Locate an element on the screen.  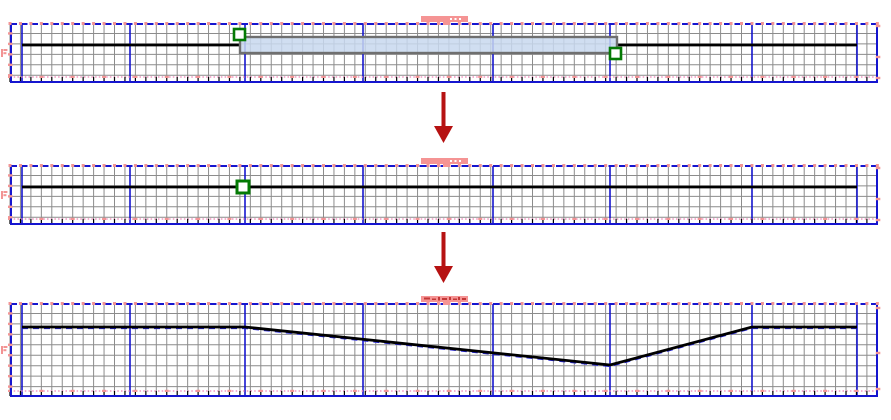
selected-point-marker is located at coordinates (243, 187).